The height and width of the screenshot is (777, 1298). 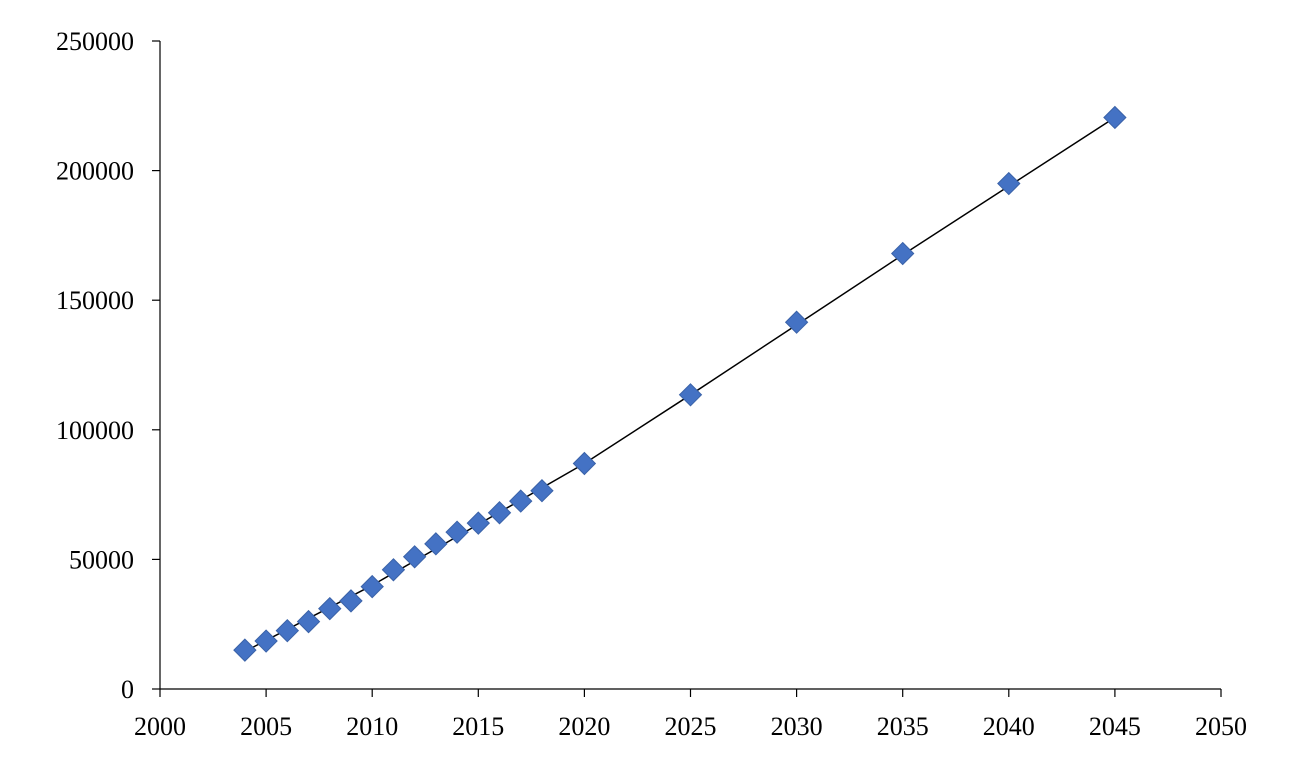 What do you see at coordinates (1115, 726) in the screenshot?
I see `x-tick-label: 2045` at bounding box center [1115, 726].